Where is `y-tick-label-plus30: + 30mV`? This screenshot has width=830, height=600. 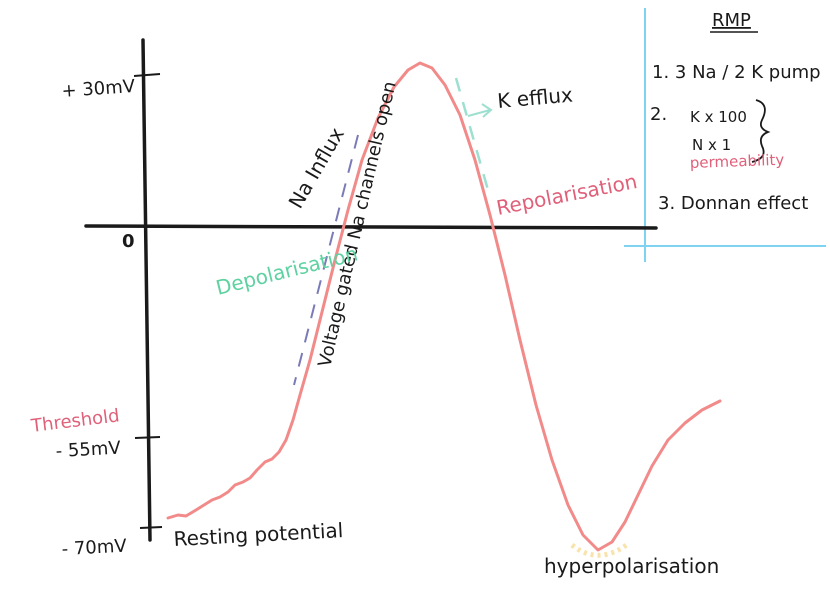
y-tick-label-plus30: + 30mV is located at coordinates (99, 89).